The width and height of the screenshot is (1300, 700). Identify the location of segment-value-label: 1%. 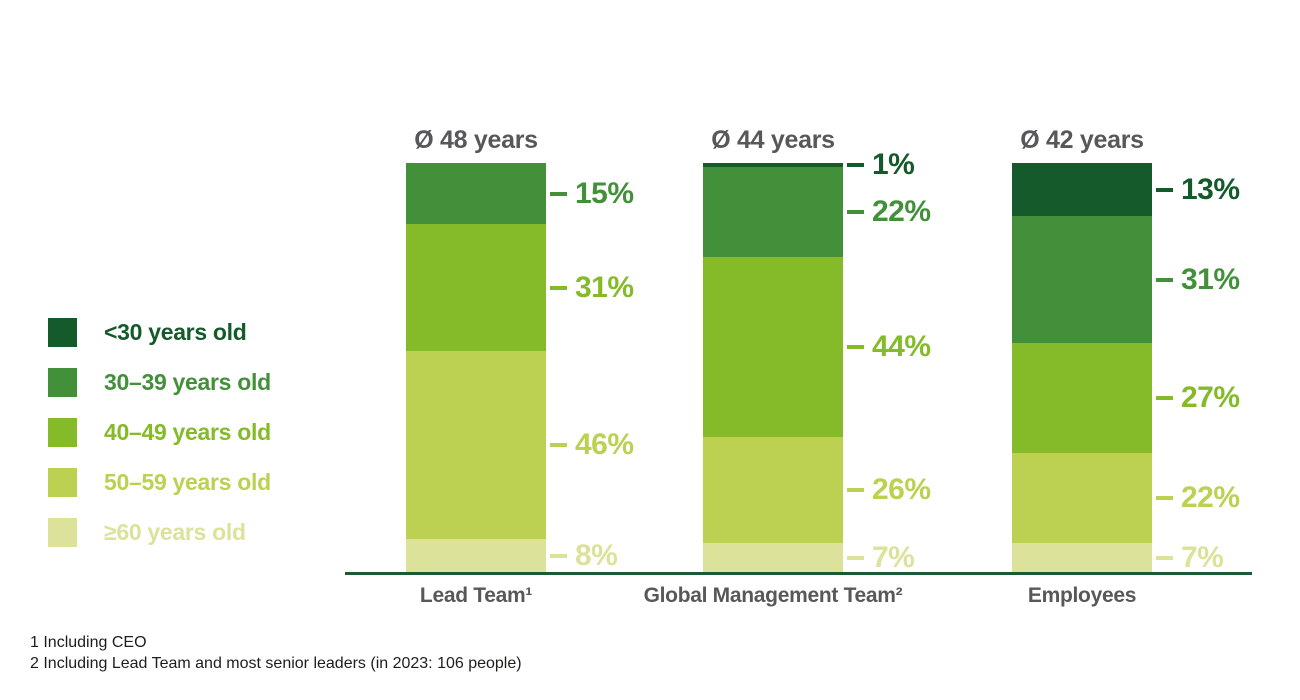
(881, 165).